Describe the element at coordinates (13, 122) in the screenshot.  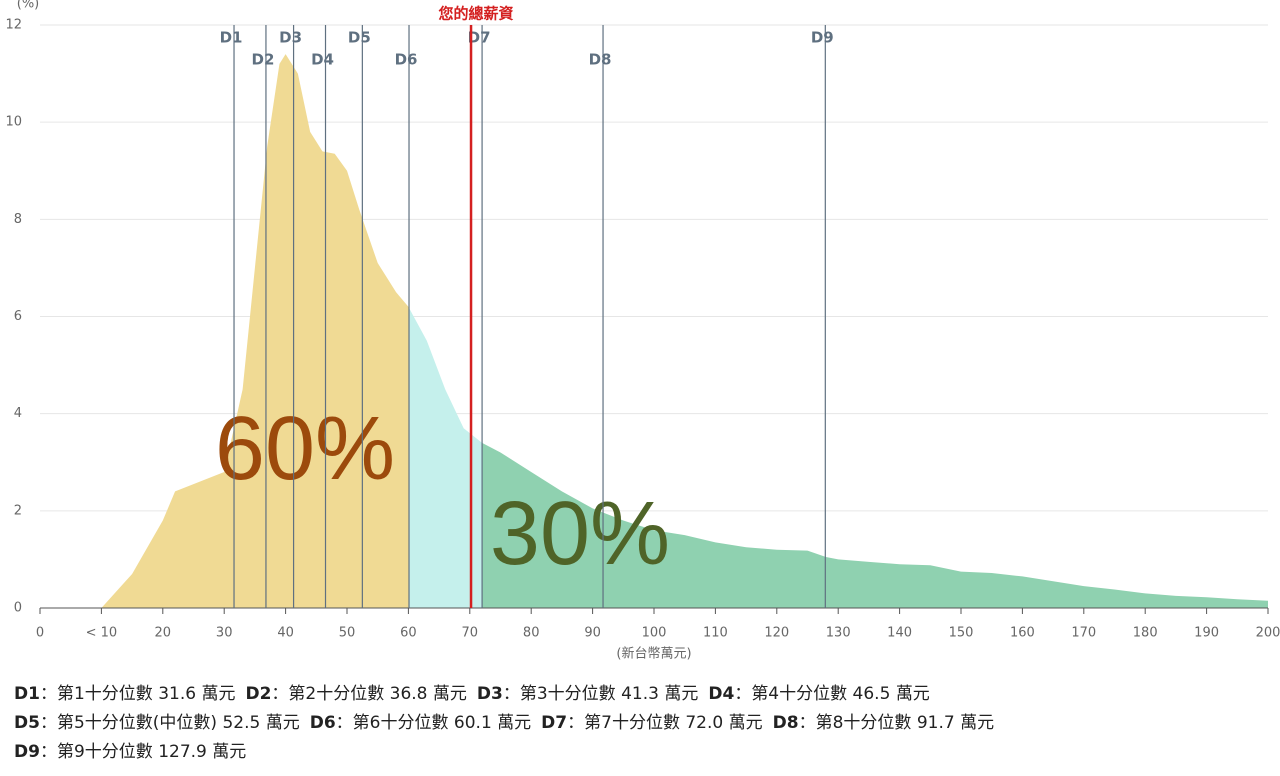
I see `y-tick-label: 10` at that location.